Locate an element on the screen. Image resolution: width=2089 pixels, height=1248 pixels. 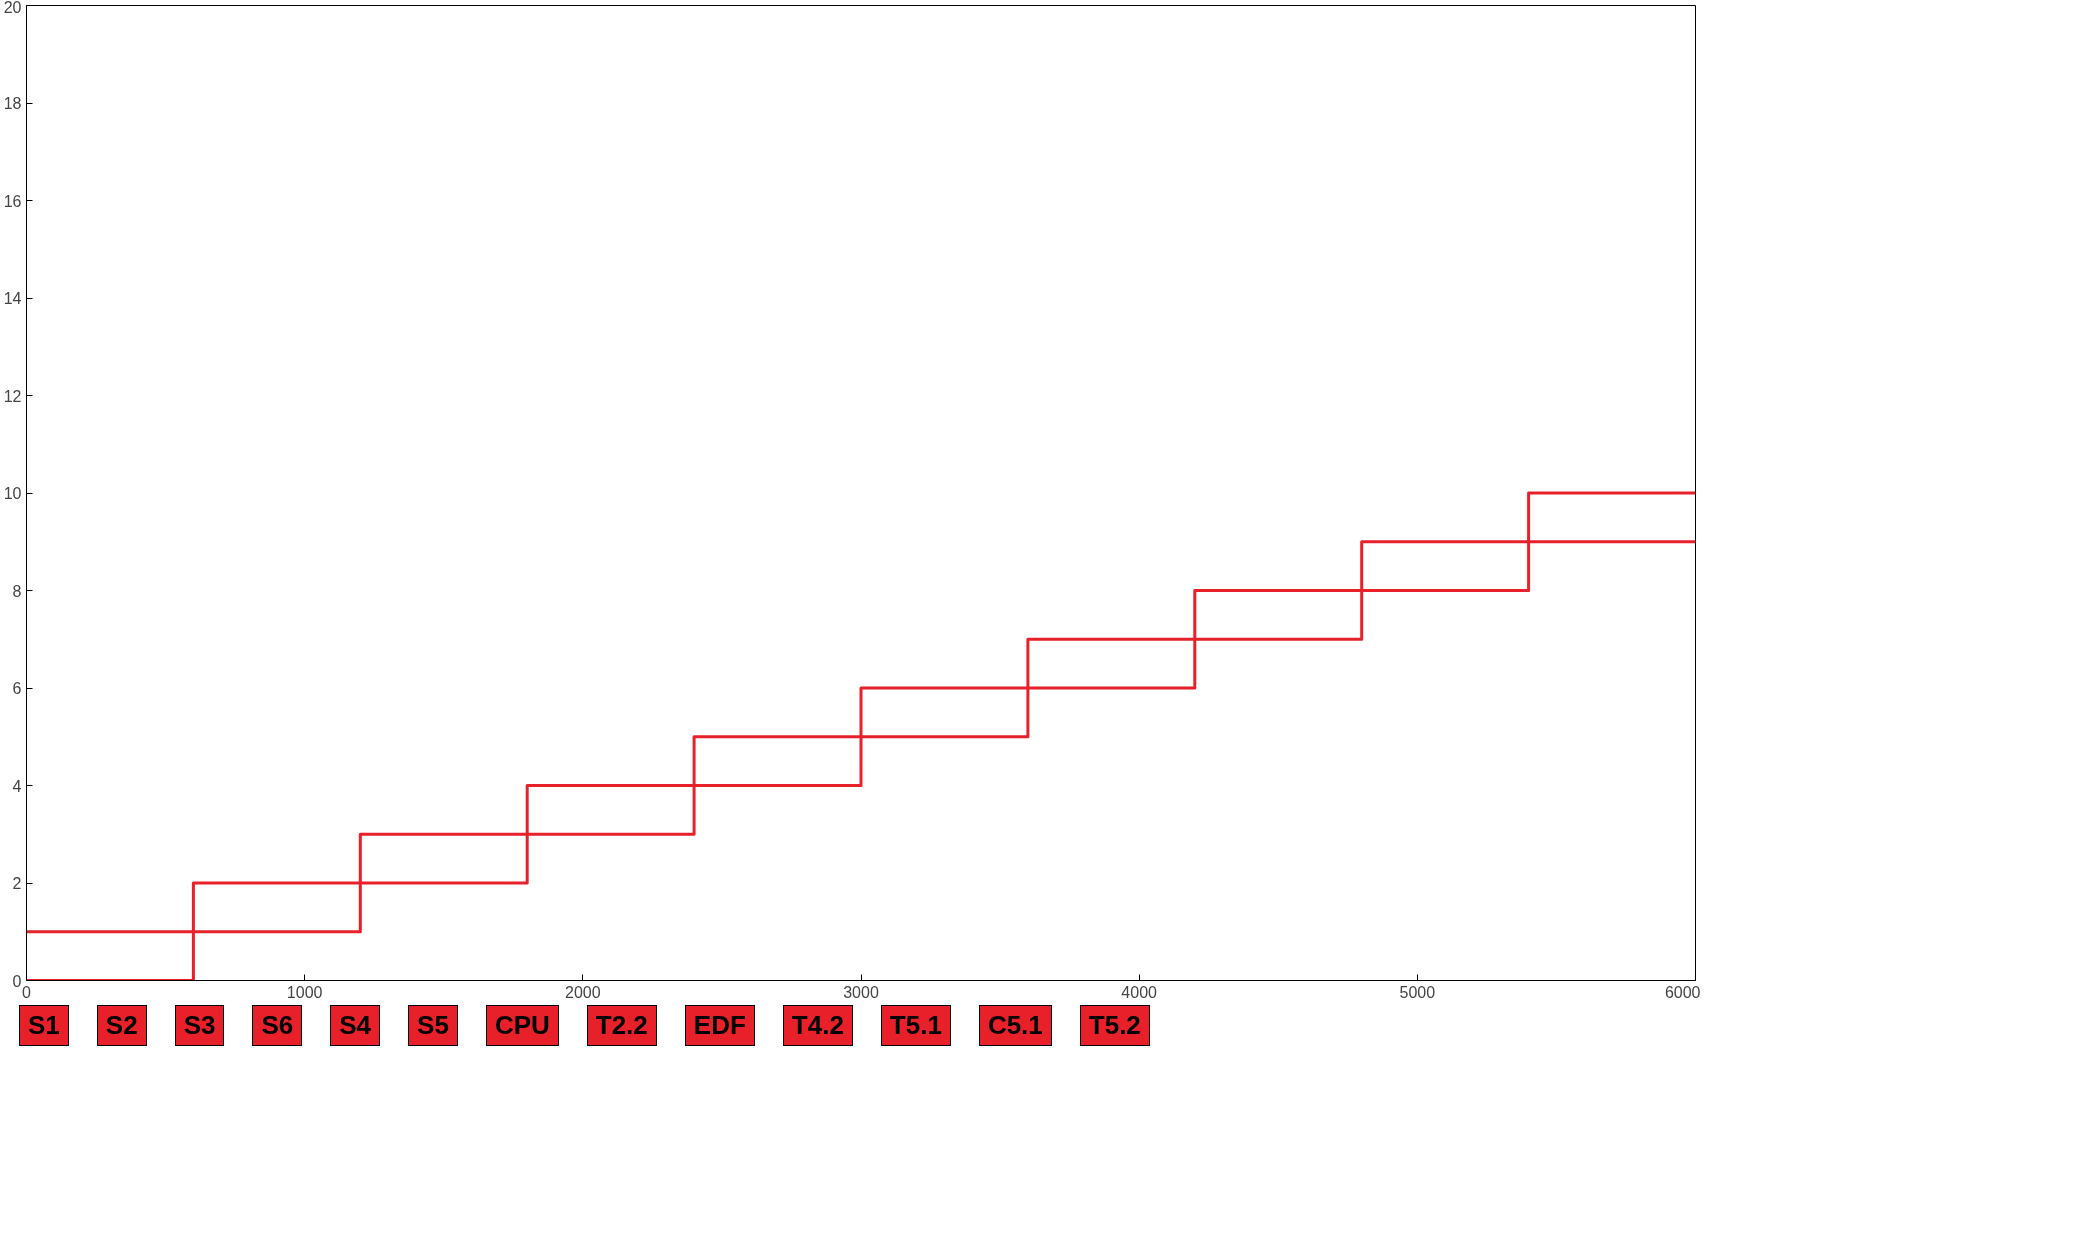
y-tick-label: 0 is located at coordinates (17, 981).